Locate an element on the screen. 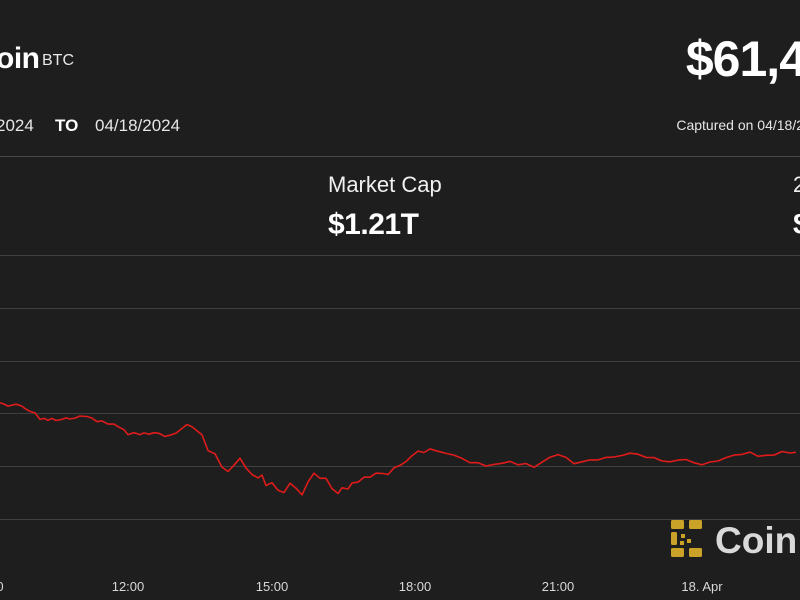 This screenshot has height=600, width=800. x-tick-label: 0 is located at coordinates (2, 586).